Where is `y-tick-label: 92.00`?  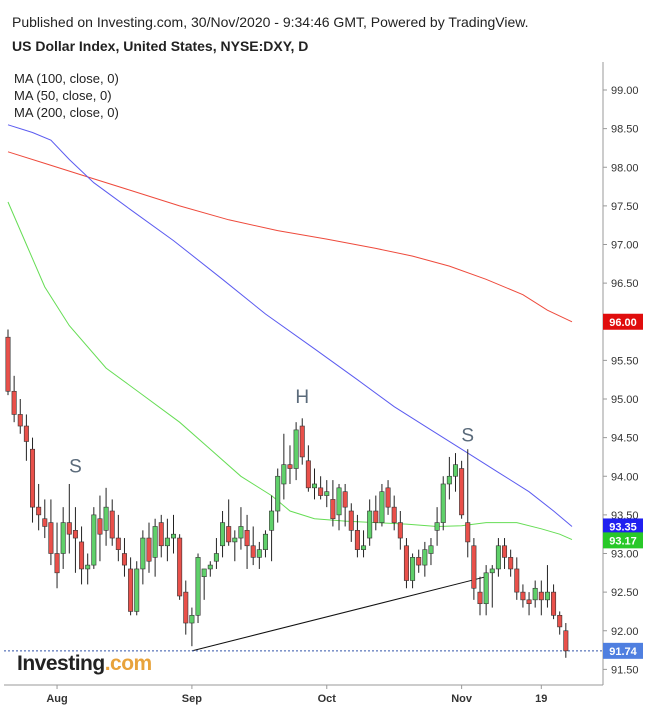 y-tick-label: 92.00 is located at coordinates (625, 632).